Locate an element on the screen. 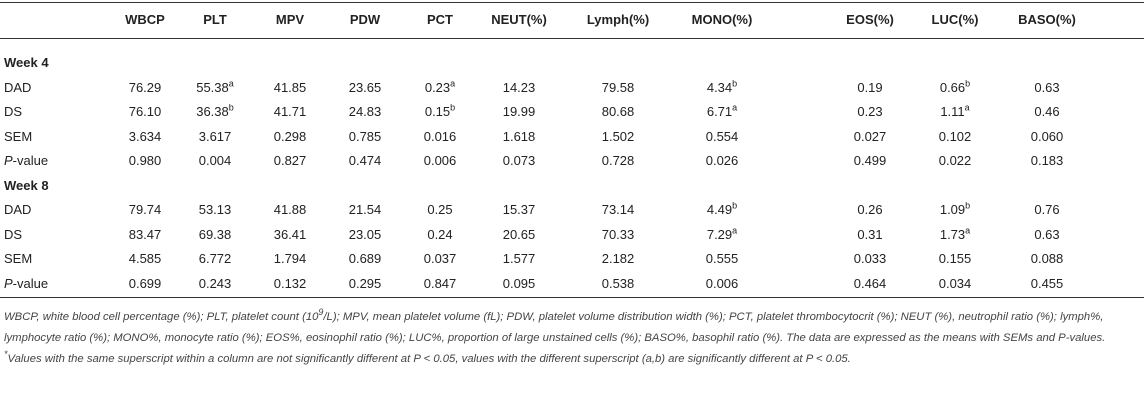 The width and height of the screenshot is (1144, 415). column-header: PCT is located at coordinates (440, 19).